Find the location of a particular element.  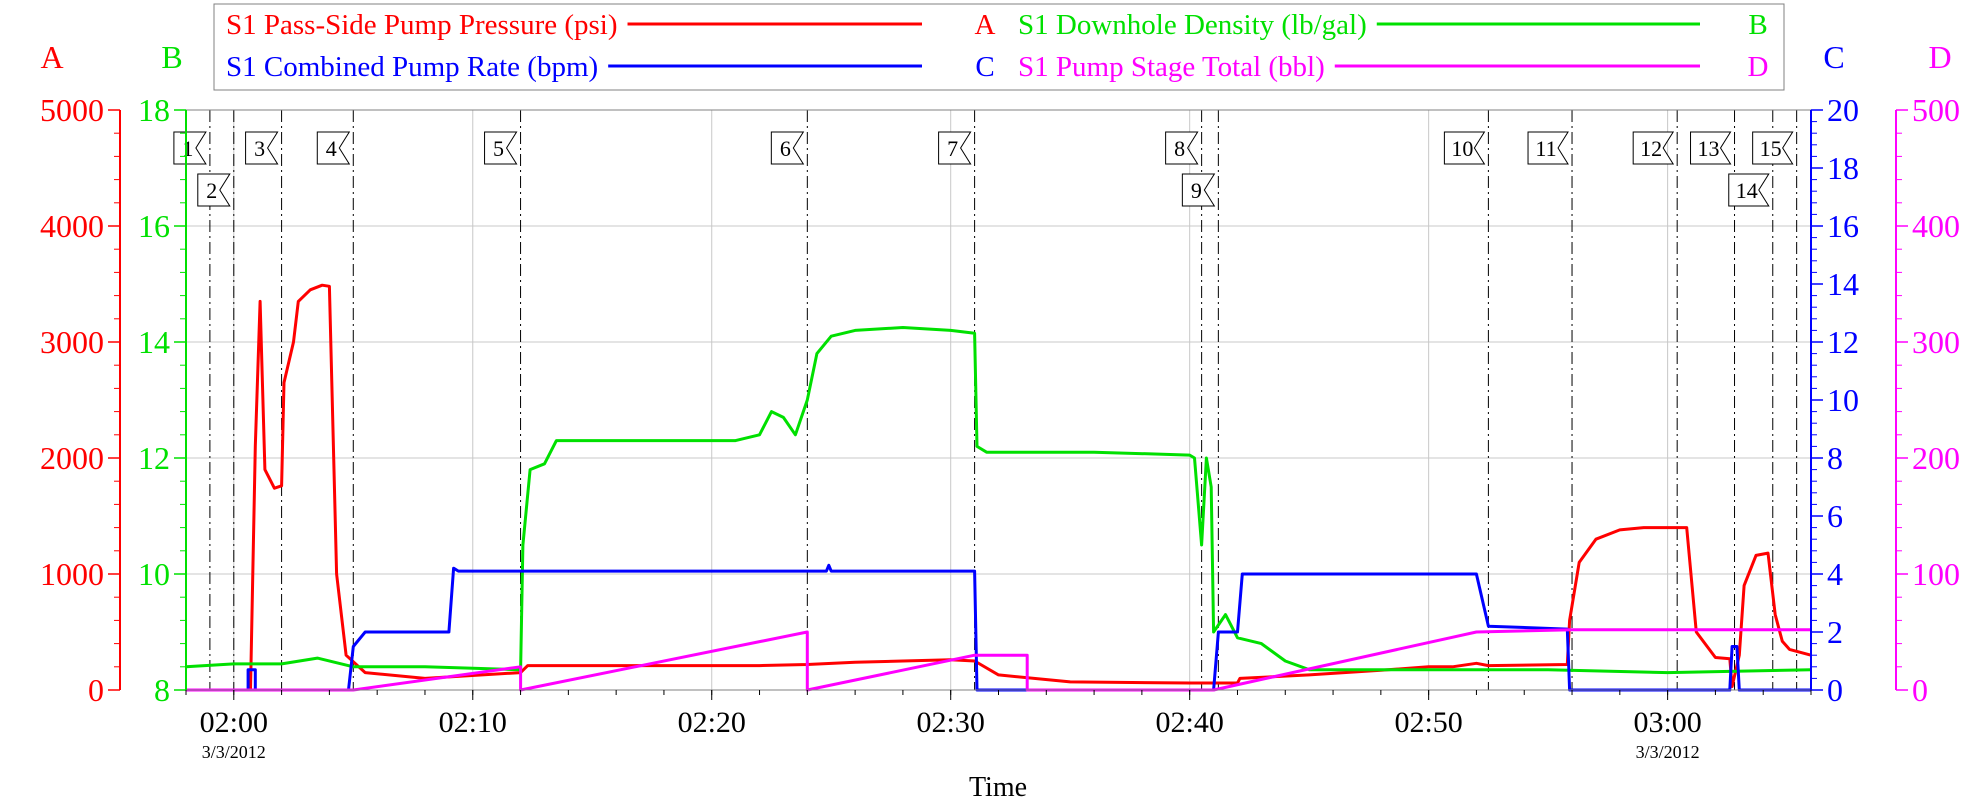

legend-entry-label: S1 Downhole Density (lb/gal) is located at coordinates (1192, 25).